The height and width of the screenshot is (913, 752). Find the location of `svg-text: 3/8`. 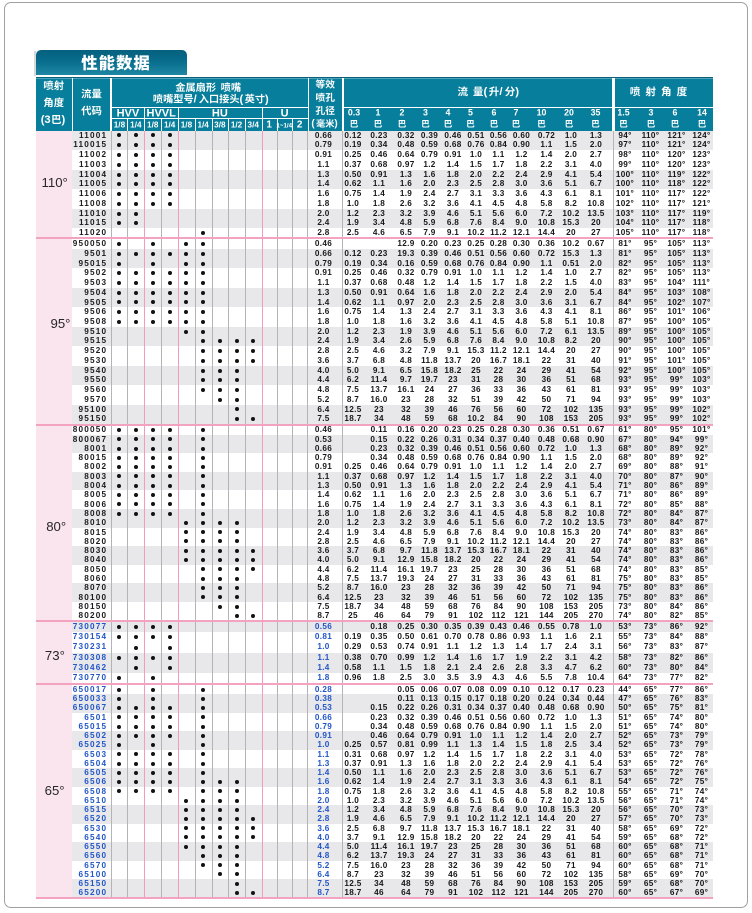

svg-text: 3/8 is located at coordinates (220, 125).